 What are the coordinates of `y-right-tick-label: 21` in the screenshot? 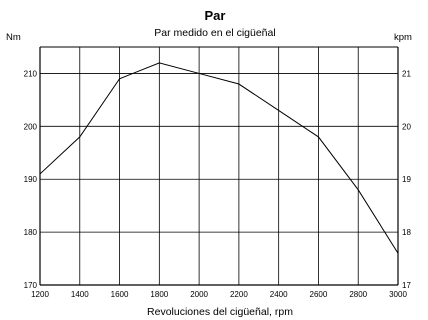 It's located at (406, 73).